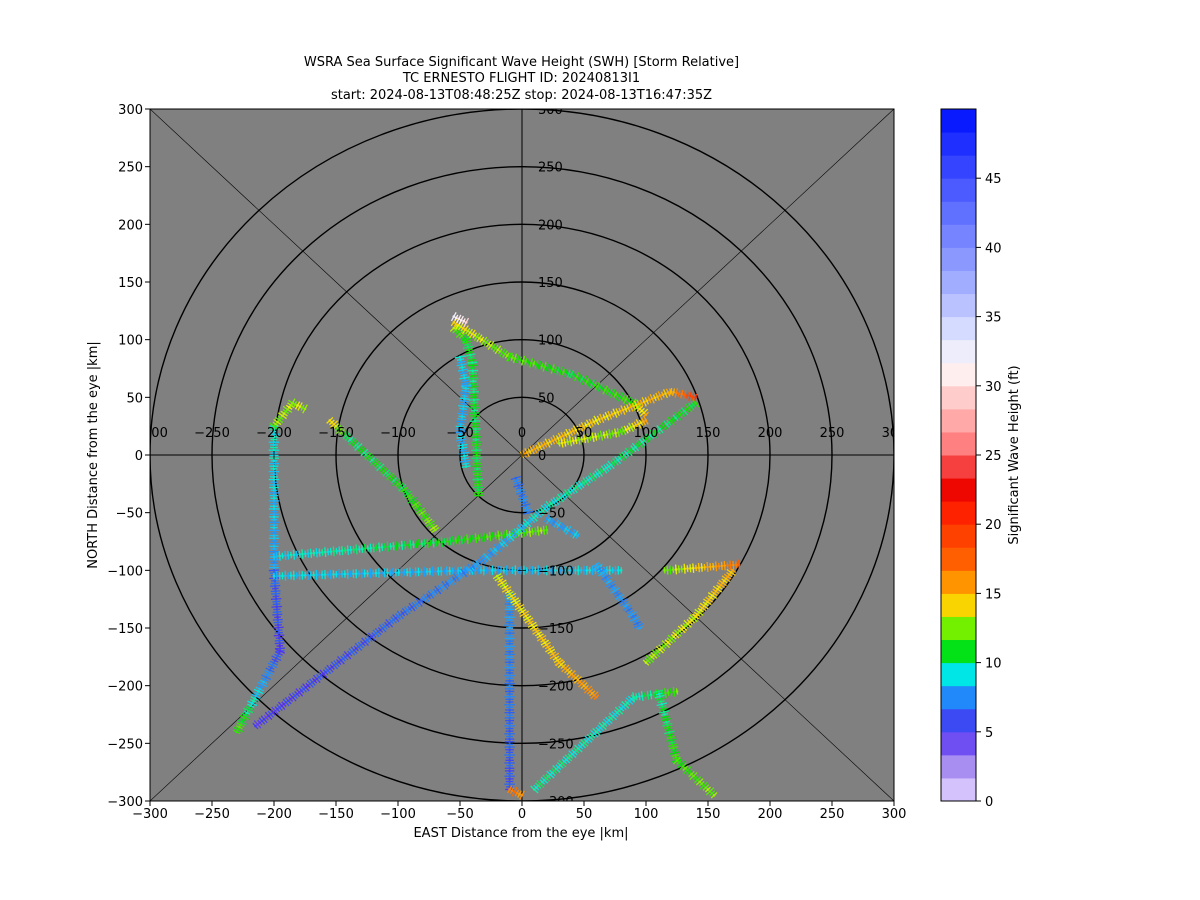 Image resolution: width=1200 pixels, height=900 pixels. Describe the element at coordinates (212, 433) in the screenshot. I see `inner-x-tick-label: −250` at that location.